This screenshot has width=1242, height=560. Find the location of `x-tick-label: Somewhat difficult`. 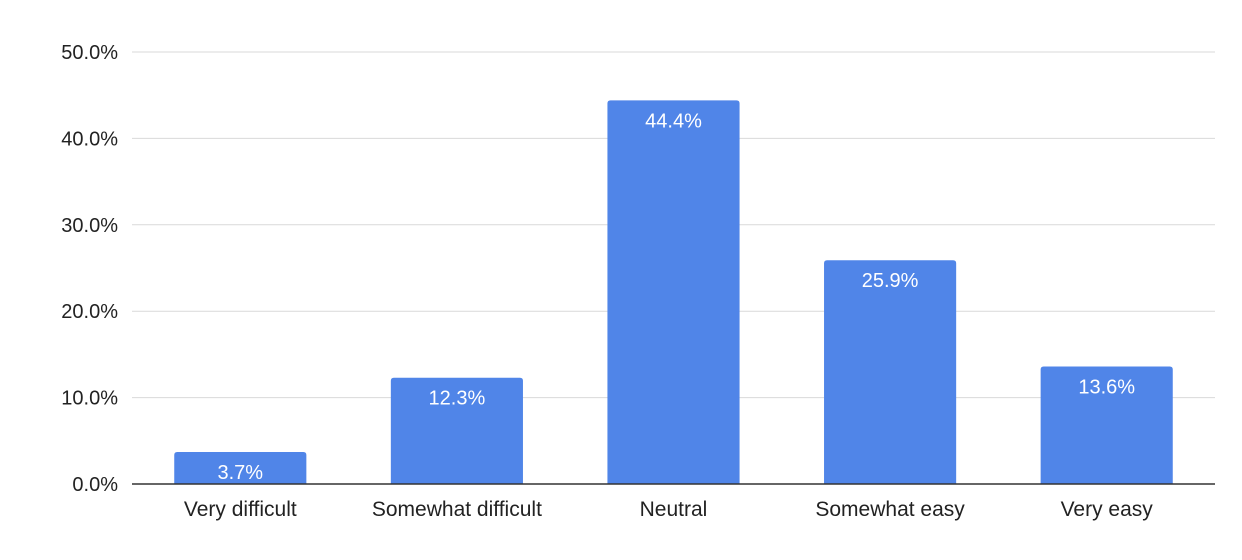

x-tick-label: Somewhat difficult is located at coordinates (457, 509).